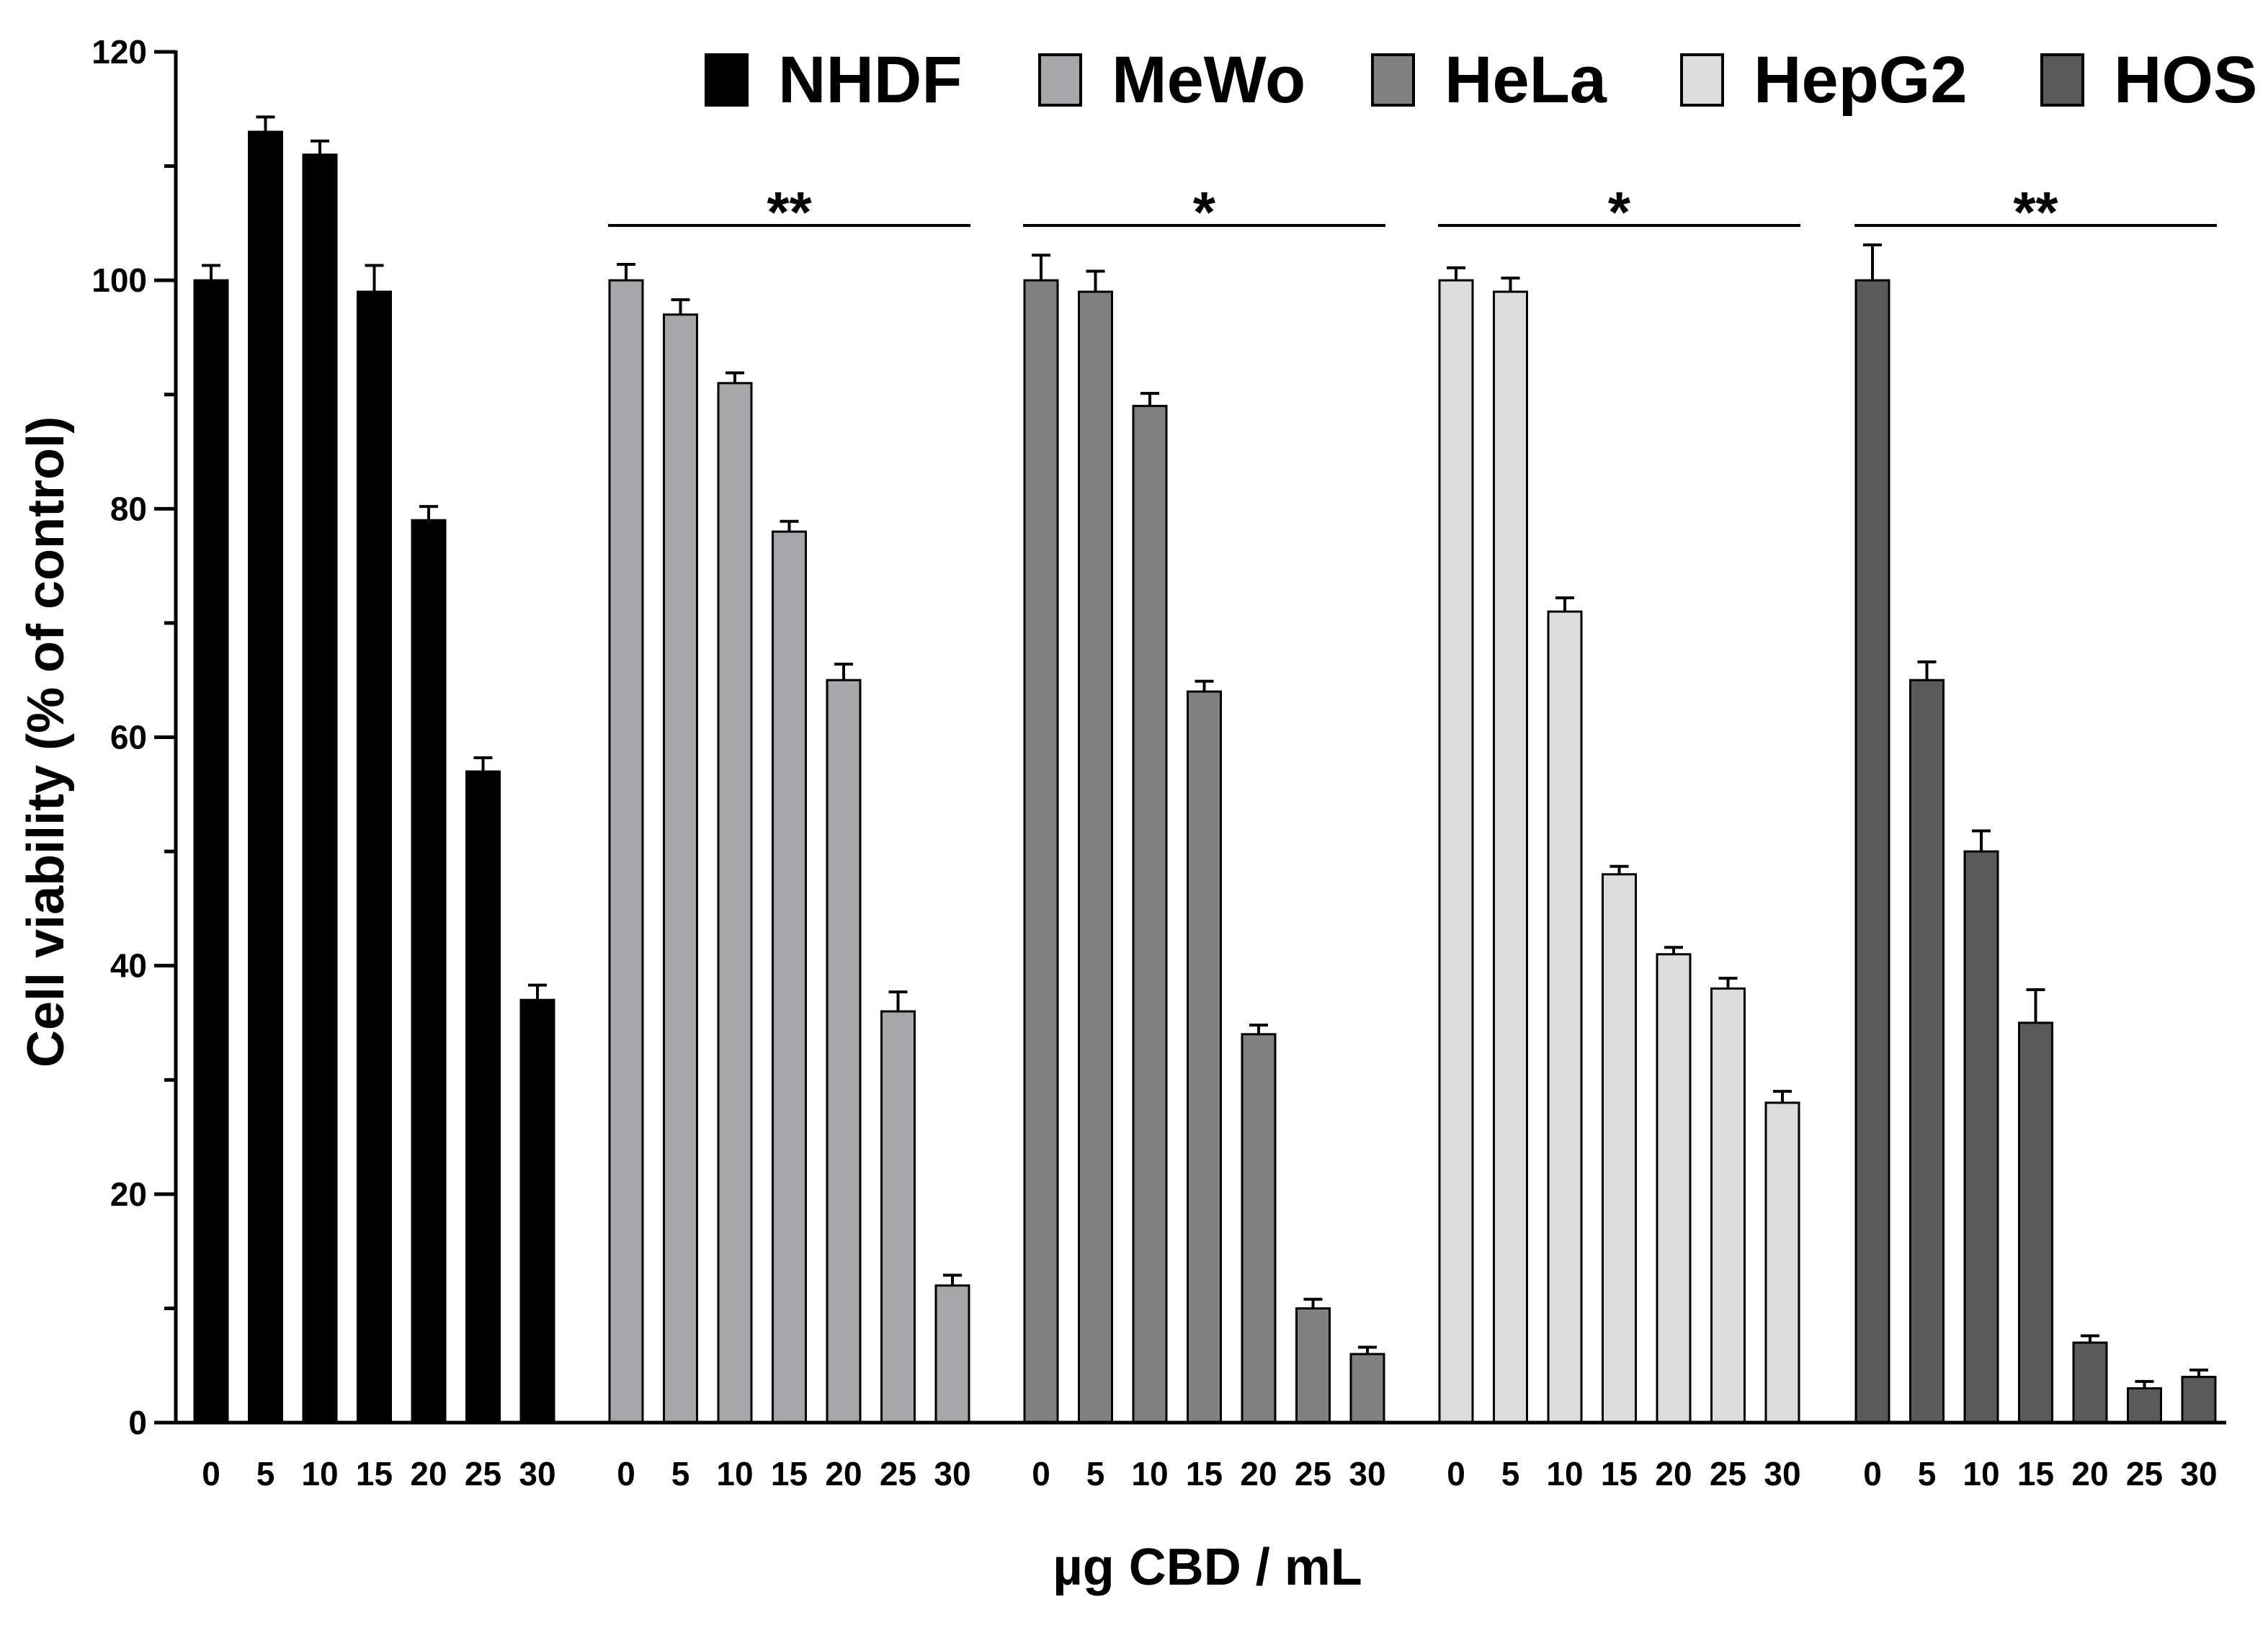  What do you see at coordinates (1209, 80) in the screenshot?
I see `legend-label-mewo: MeWo` at bounding box center [1209, 80].